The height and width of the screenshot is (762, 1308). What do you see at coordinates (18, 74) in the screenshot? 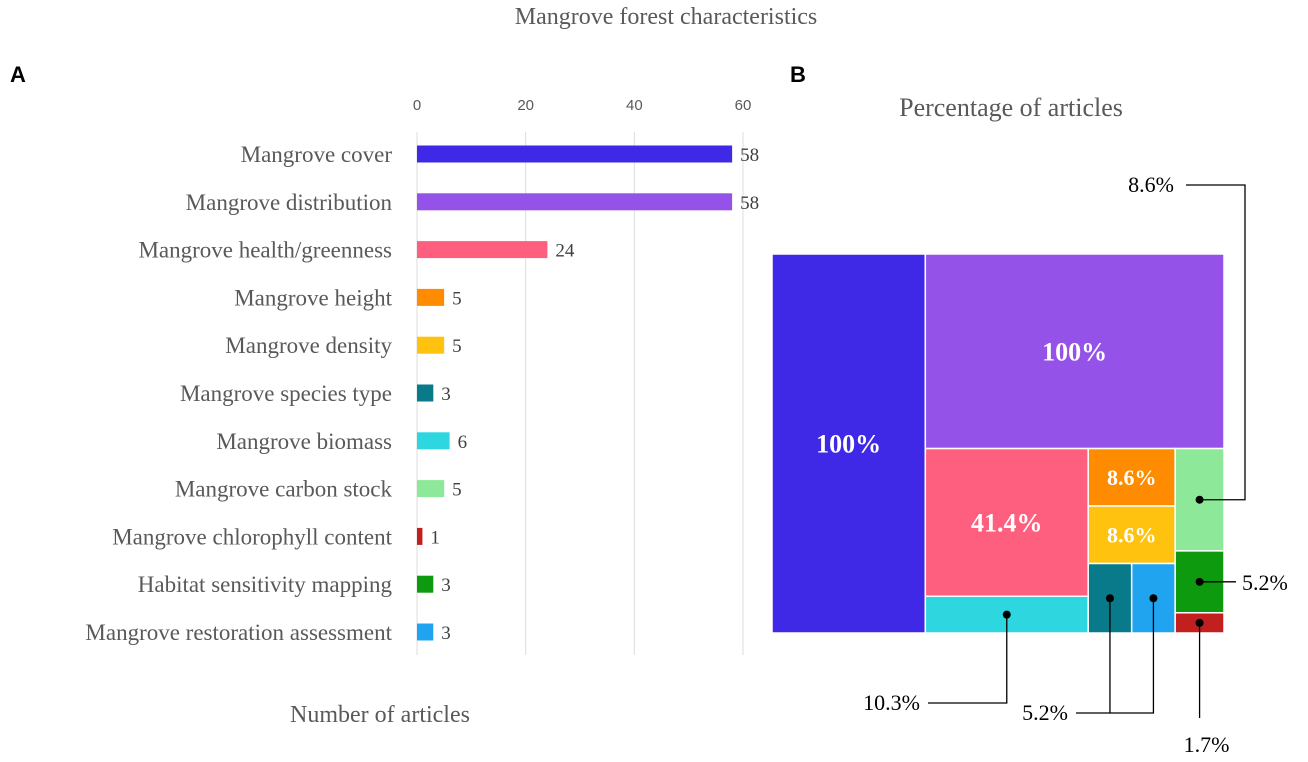
I see `panel-a-label: A` at bounding box center [18, 74].